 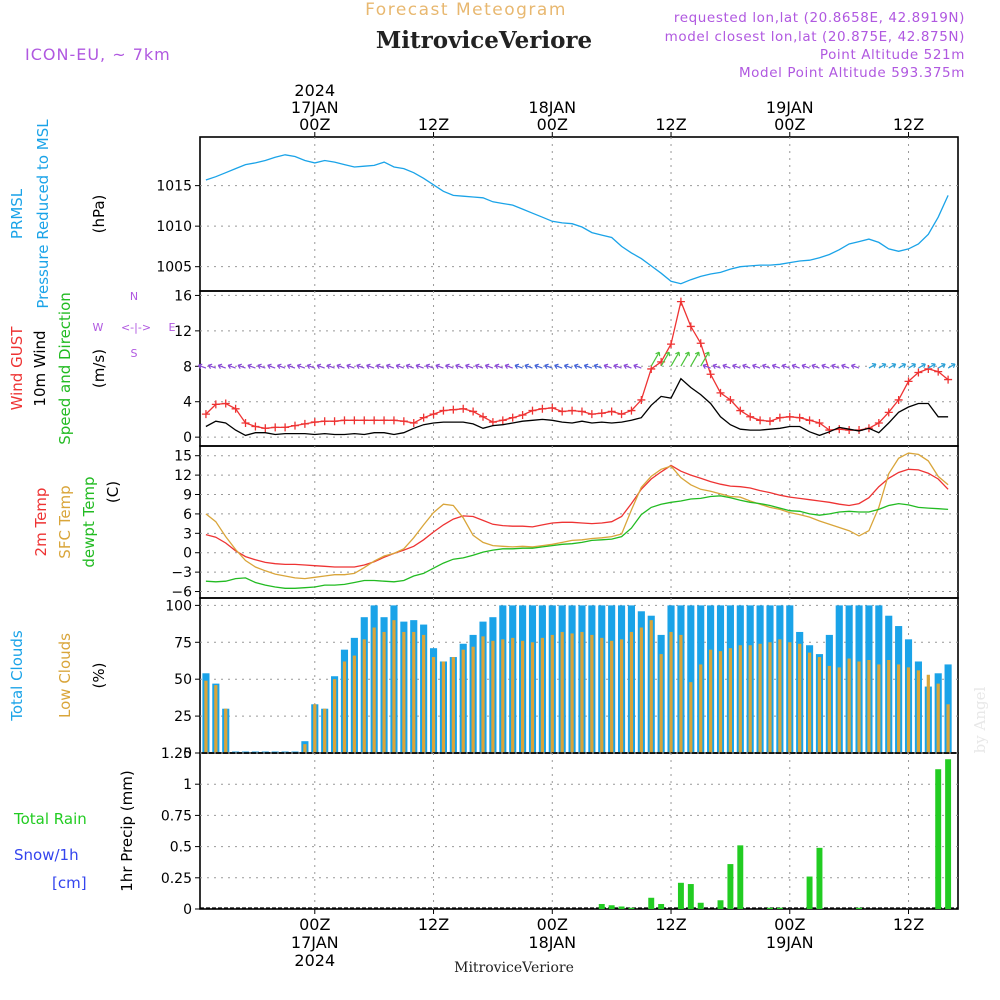 What do you see at coordinates (181, 573) in the screenshot?
I see `temperature-ytick-label: −3` at bounding box center [181, 573].